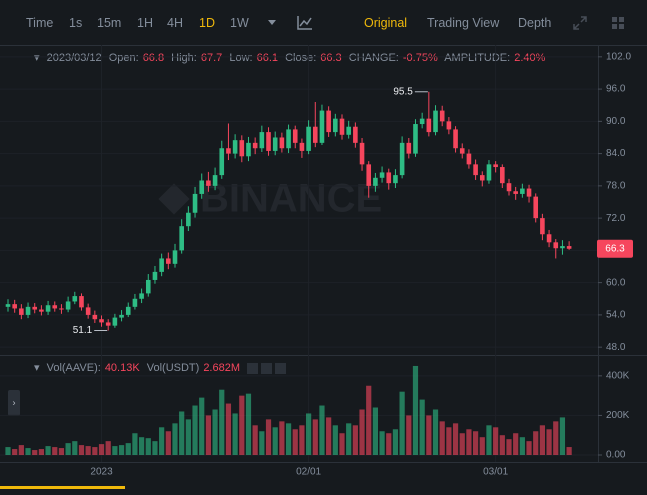 Image resolution: width=647 pixels, height=495 pixels. Describe the element at coordinates (618, 415) in the screenshot. I see `volume-tick-label: 200K` at that location.